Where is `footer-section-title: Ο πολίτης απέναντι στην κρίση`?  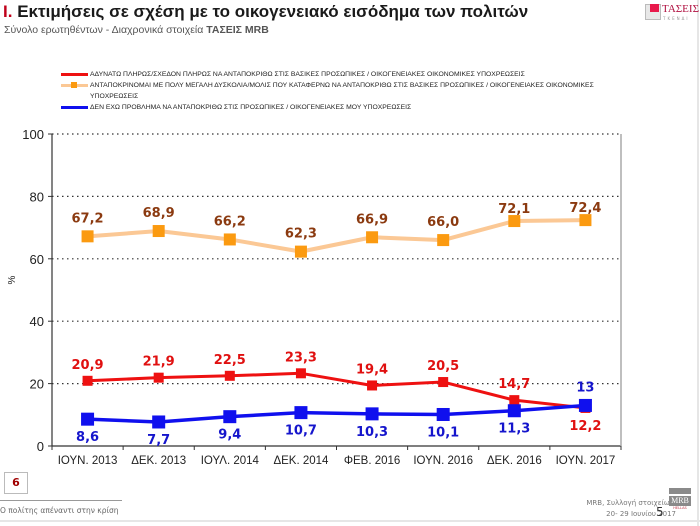 footer-section-title: Ο πολίτης απέναντι στην κρίση is located at coordinates (59, 510).